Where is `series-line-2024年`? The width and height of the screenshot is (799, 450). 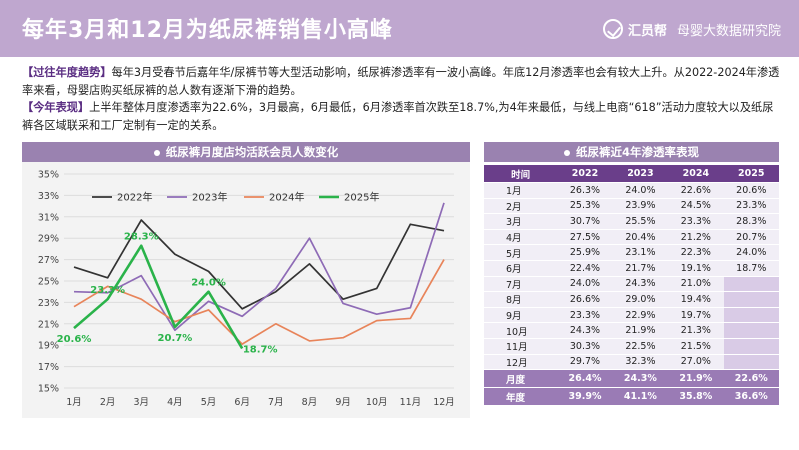
series-line-2024年 is located at coordinates (259, 302).